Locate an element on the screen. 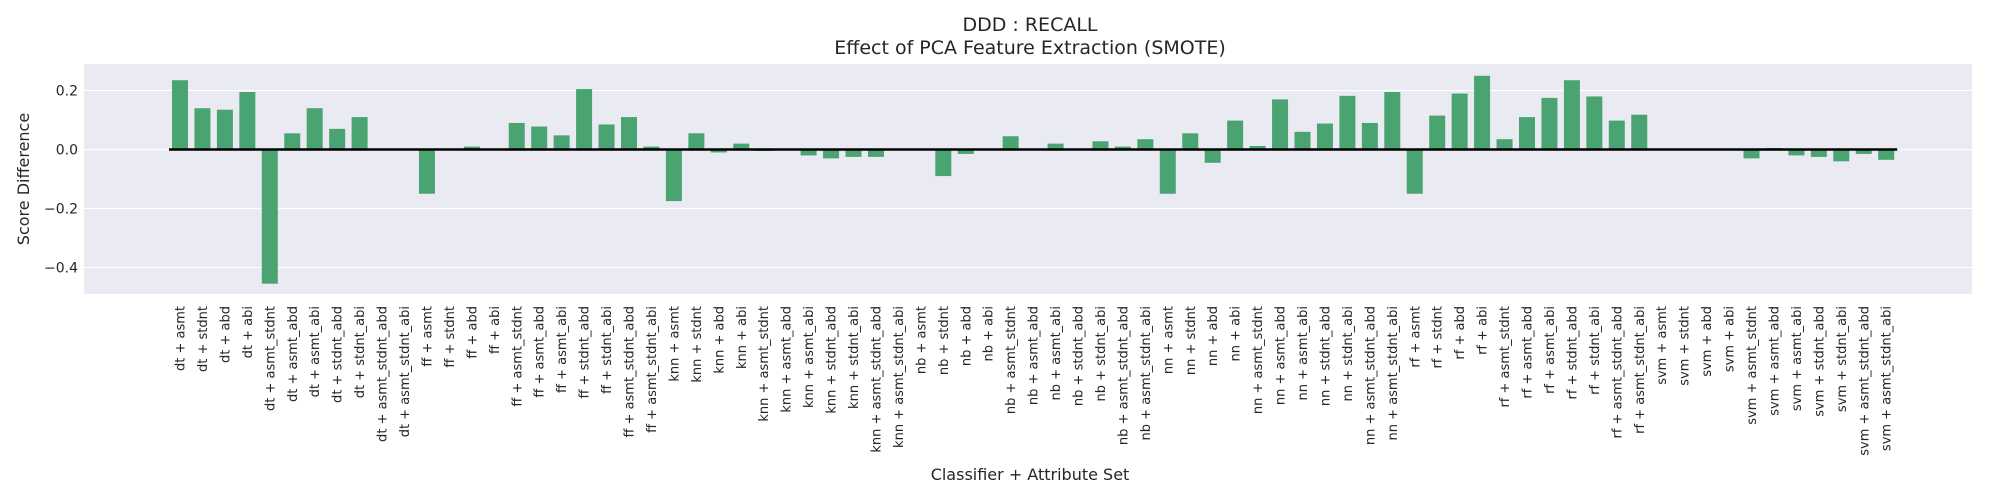  x-tick-label: ff + asmt_stdnt is located at coordinates (517, 356).